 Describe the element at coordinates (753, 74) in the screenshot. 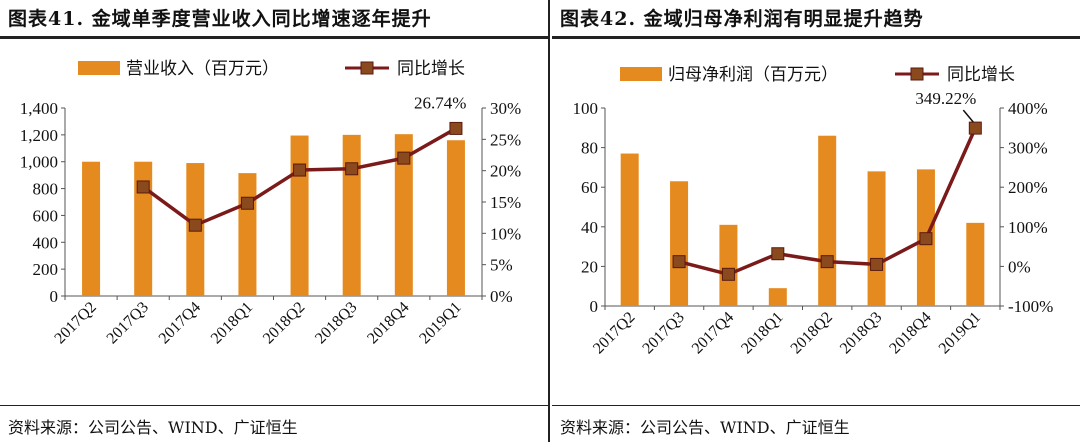

I see `legend-bar-label: 归母净利润（百万元）` at that location.